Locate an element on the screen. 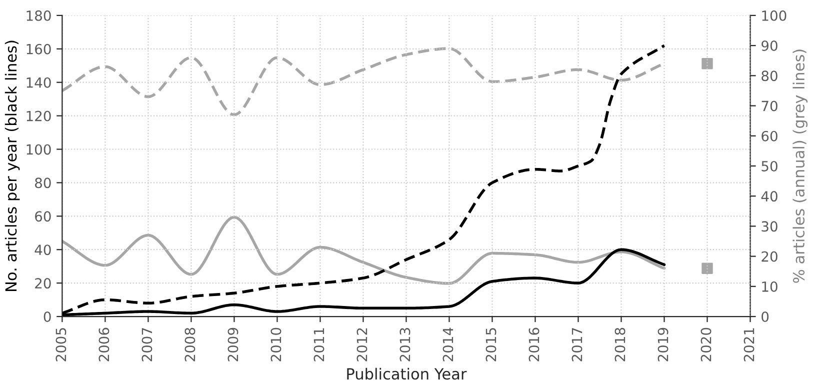 This screenshot has height=386, width=829. x-tick-label: 2012 is located at coordinates (362, 345).